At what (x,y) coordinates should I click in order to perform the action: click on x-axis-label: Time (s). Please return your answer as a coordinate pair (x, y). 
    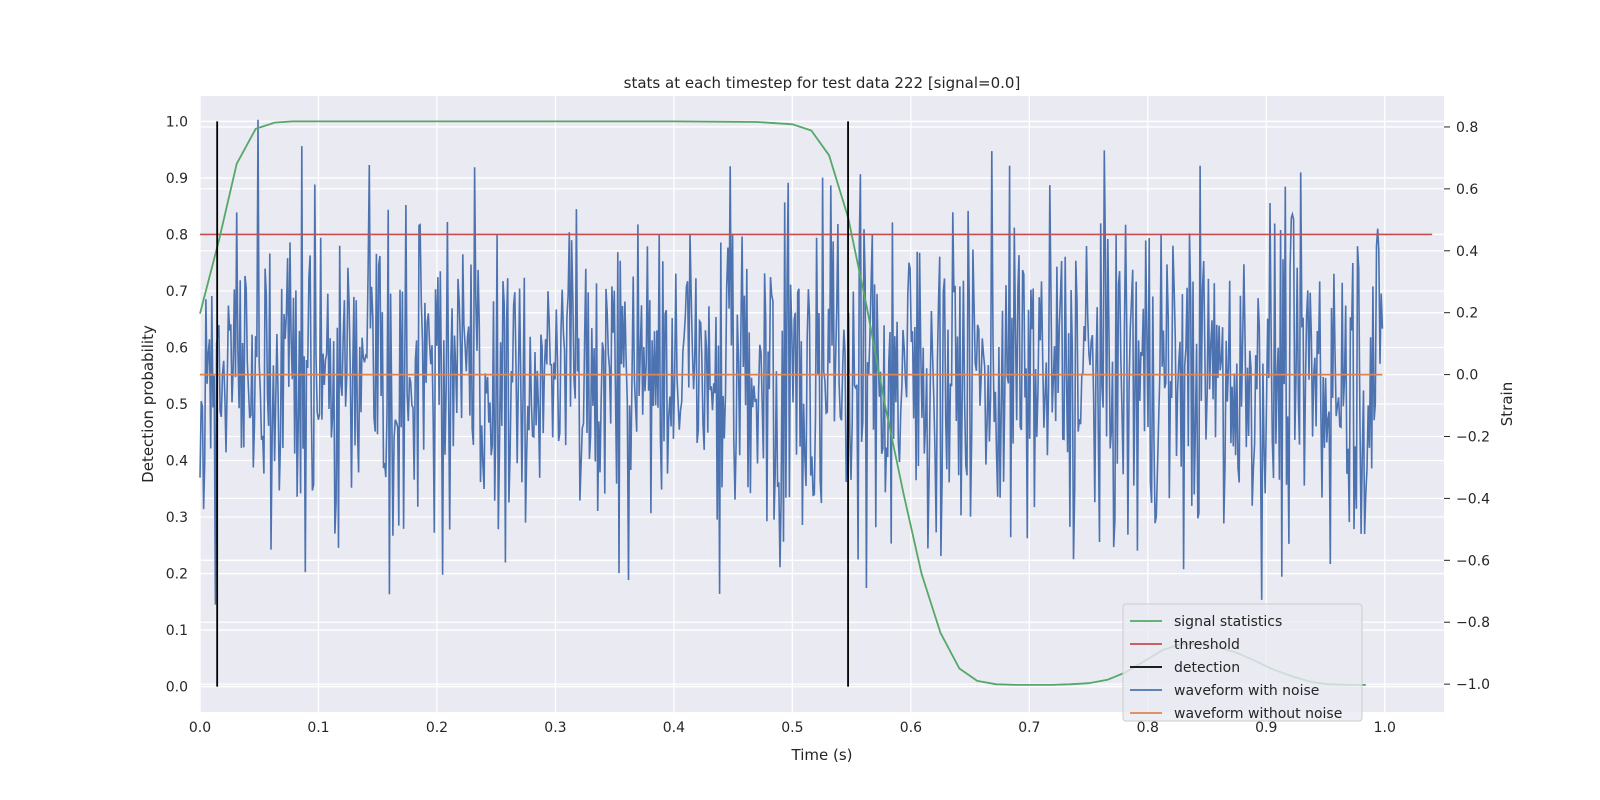
    Looking at the image, I should click on (822, 755).